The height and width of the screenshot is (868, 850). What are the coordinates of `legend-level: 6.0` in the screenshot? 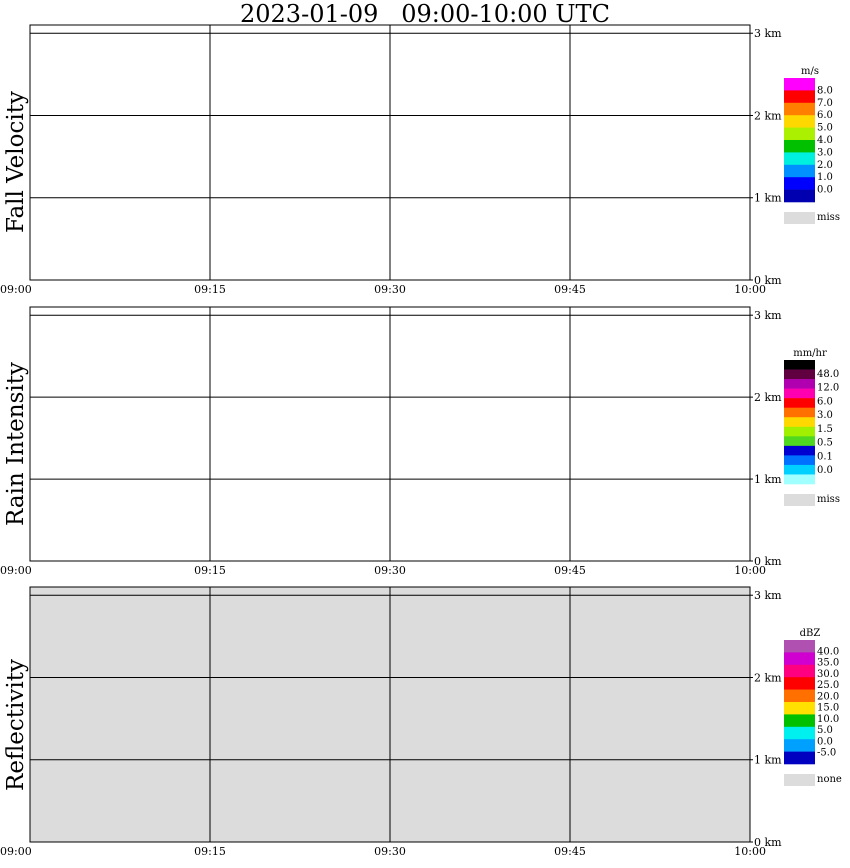 It's located at (825, 115).